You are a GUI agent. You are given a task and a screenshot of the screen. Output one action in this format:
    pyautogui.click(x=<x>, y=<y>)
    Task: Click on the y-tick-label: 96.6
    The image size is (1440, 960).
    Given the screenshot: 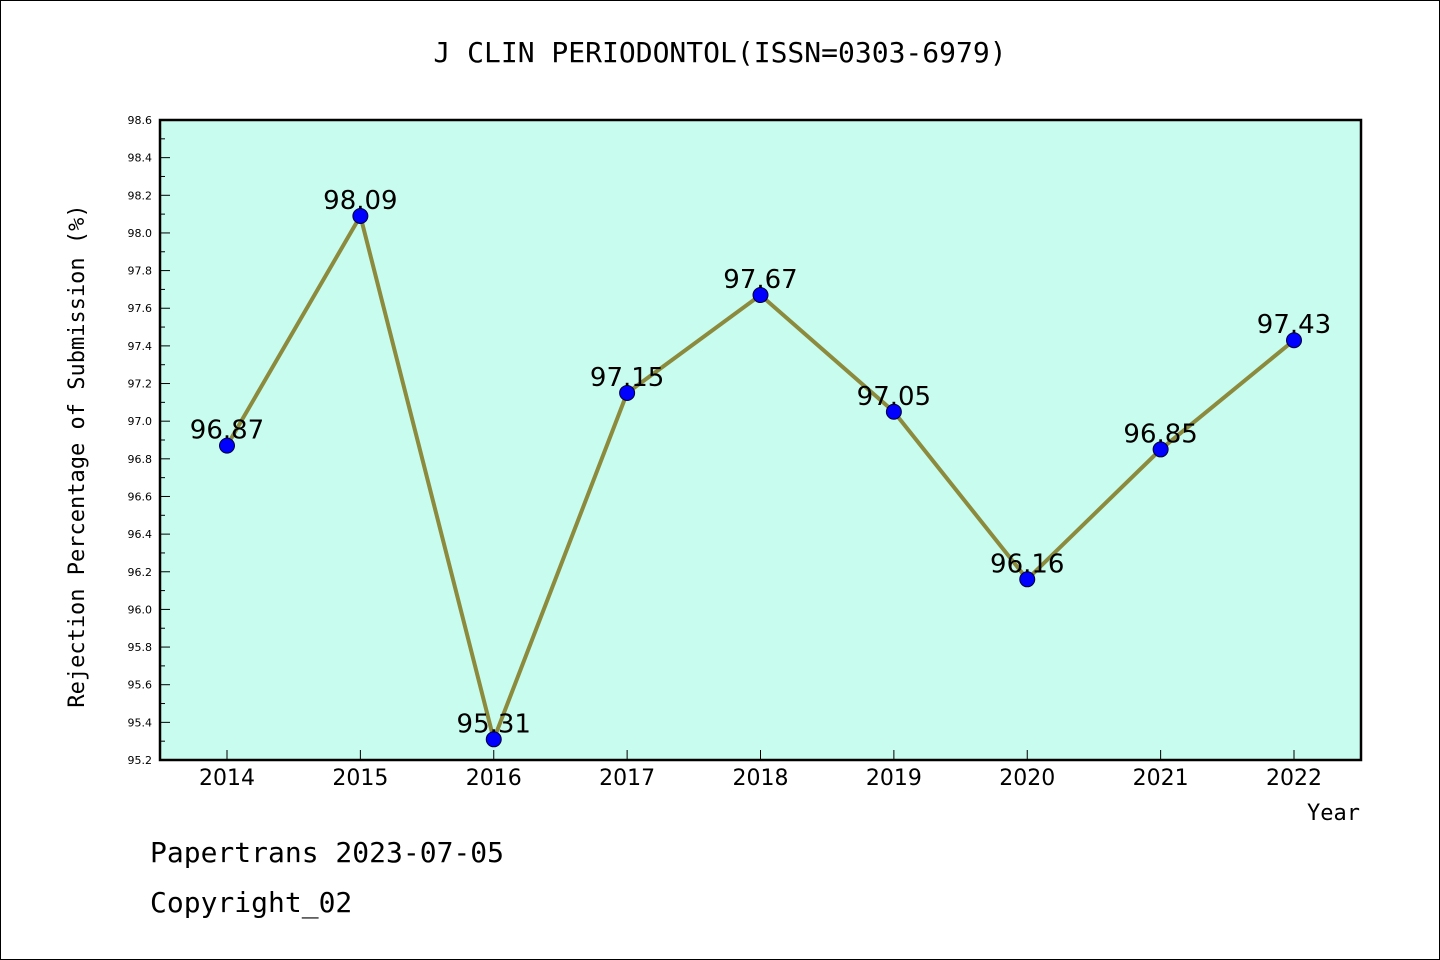 What is the action you would take?
    pyautogui.click(x=140, y=496)
    